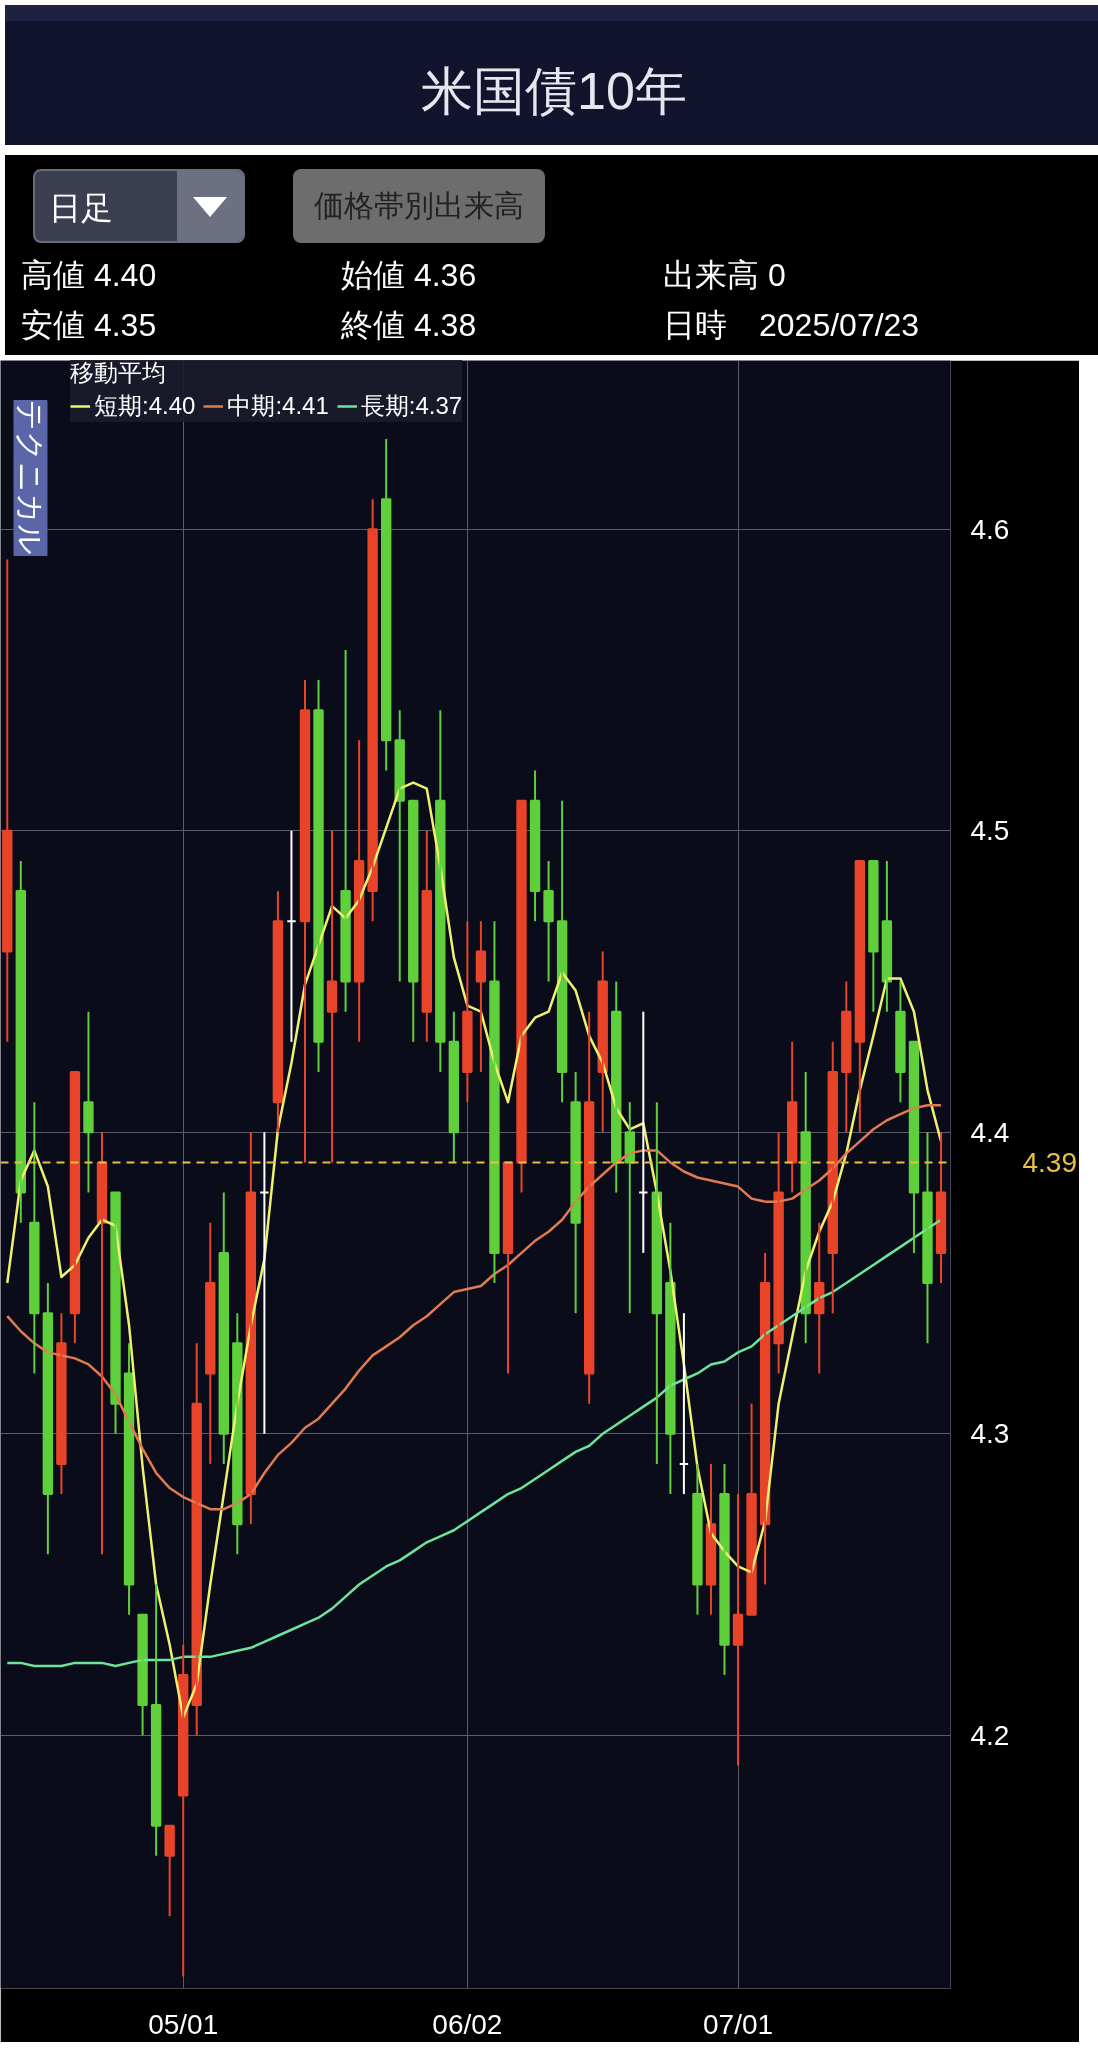 The width and height of the screenshot is (1098, 2048). I want to click on ref-line-label: 4.39, so click(1049, 1162).